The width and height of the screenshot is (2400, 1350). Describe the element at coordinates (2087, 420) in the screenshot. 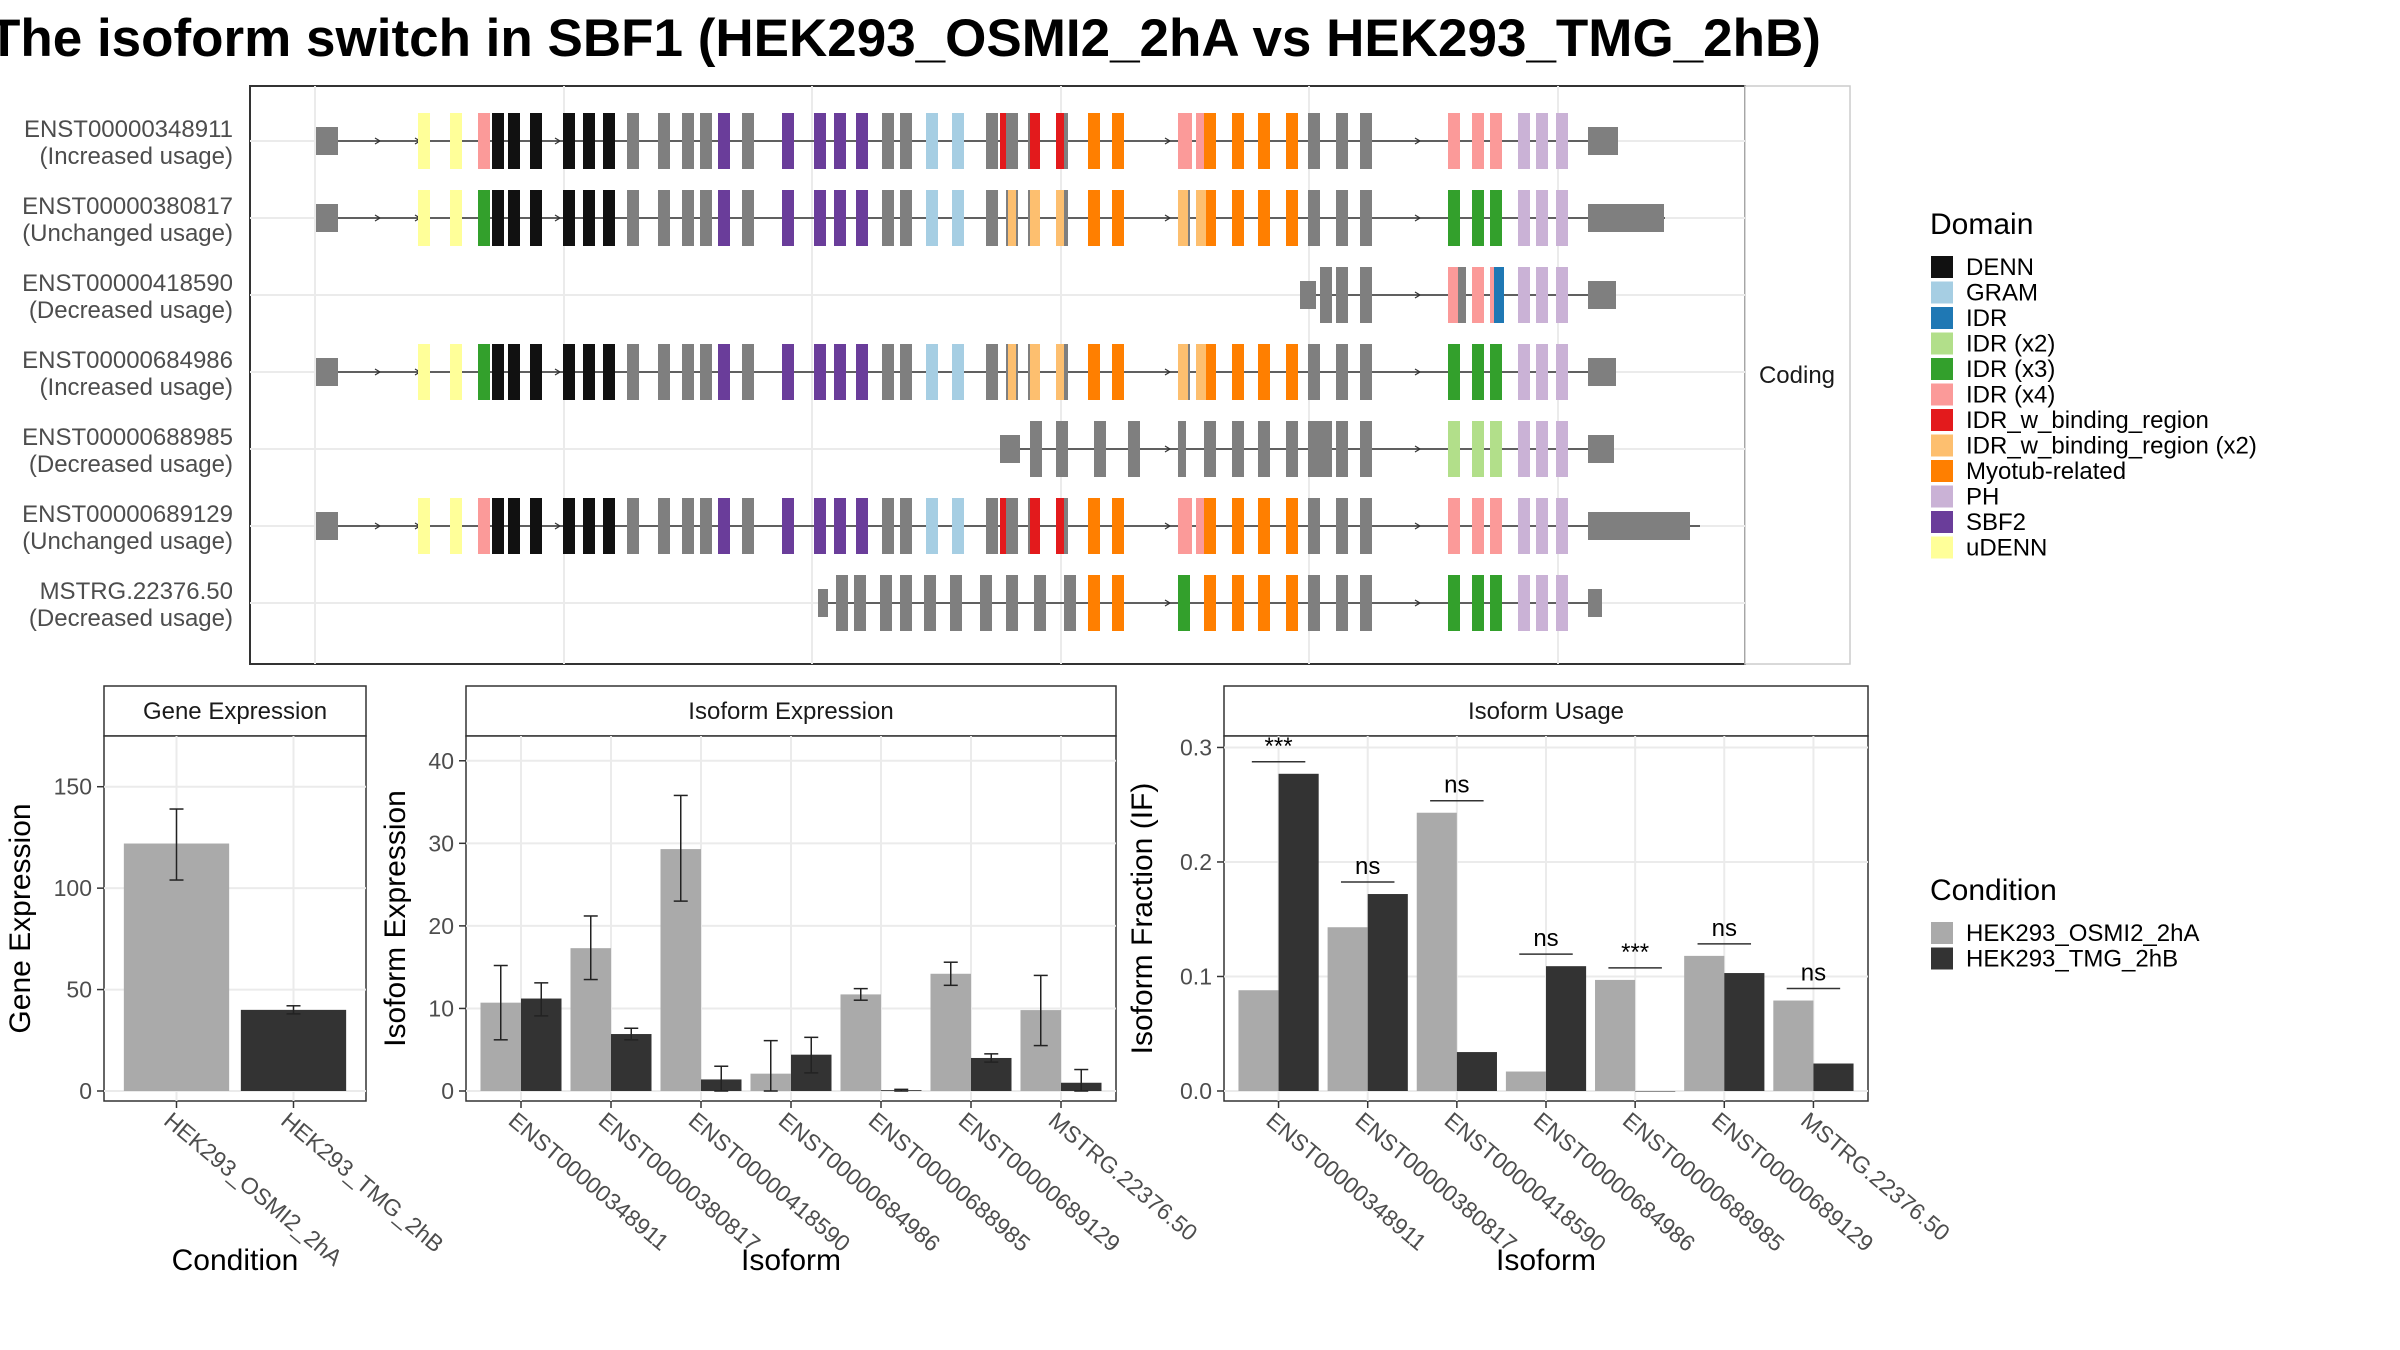

I see `legend-label: IDR_w_binding_region` at that location.